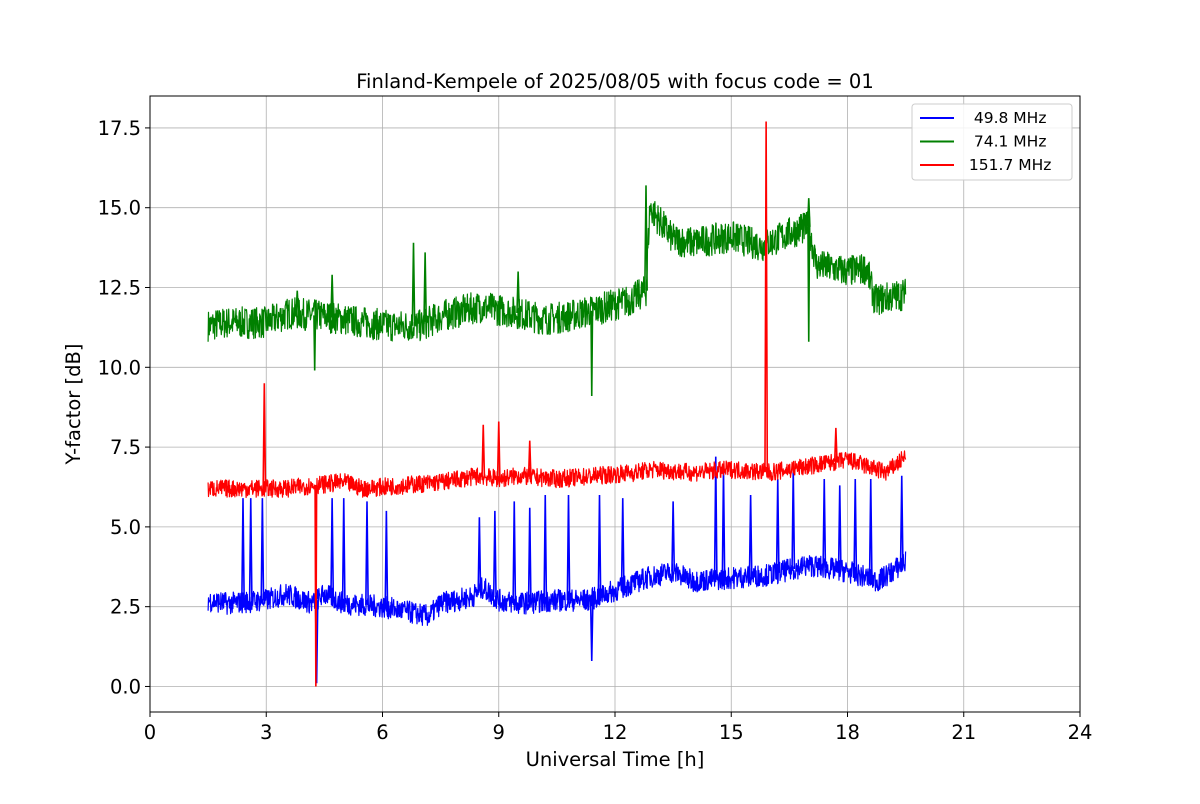 The image size is (1200, 804). I want to click on x-tick-label: 21, so click(963, 732).